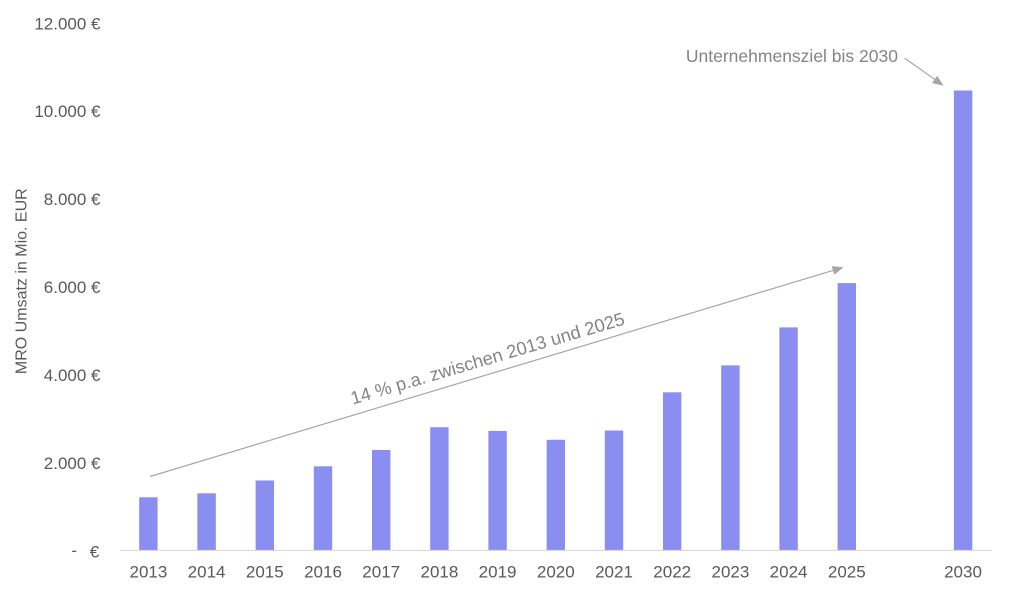  Describe the element at coordinates (730, 571) in the screenshot. I see `svg-text: 2023` at that location.